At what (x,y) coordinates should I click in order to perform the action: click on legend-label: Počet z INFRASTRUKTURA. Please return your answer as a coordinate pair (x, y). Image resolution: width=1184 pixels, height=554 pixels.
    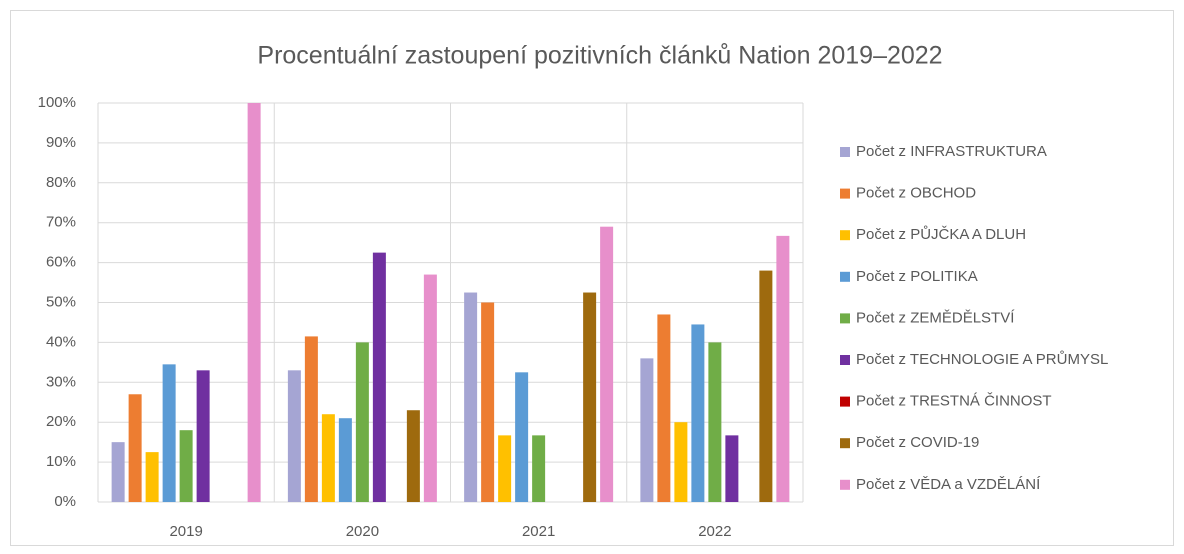
    Looking at the image, I should click on (951, 151).